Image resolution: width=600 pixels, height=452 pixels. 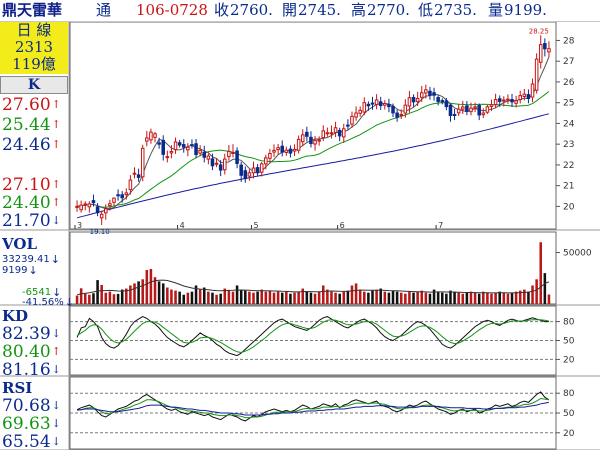 What do you see at coordinates (34, 30) in the screenshot?
I see `period-label: 日 線` at bounding box center [34, 30].